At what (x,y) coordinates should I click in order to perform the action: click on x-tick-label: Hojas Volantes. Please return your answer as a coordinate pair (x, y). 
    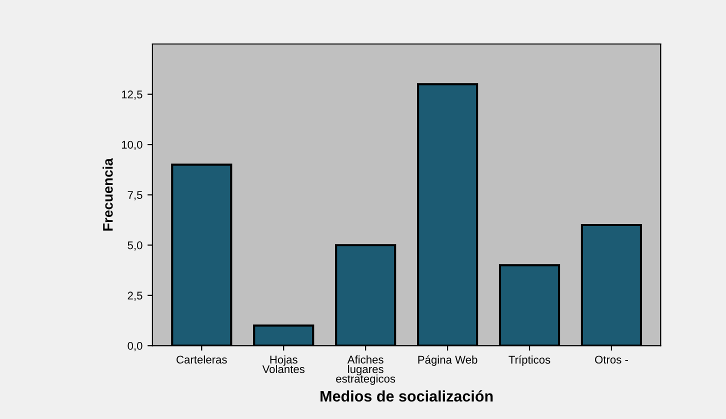
    Looking at the image, I should click on (283, 364).